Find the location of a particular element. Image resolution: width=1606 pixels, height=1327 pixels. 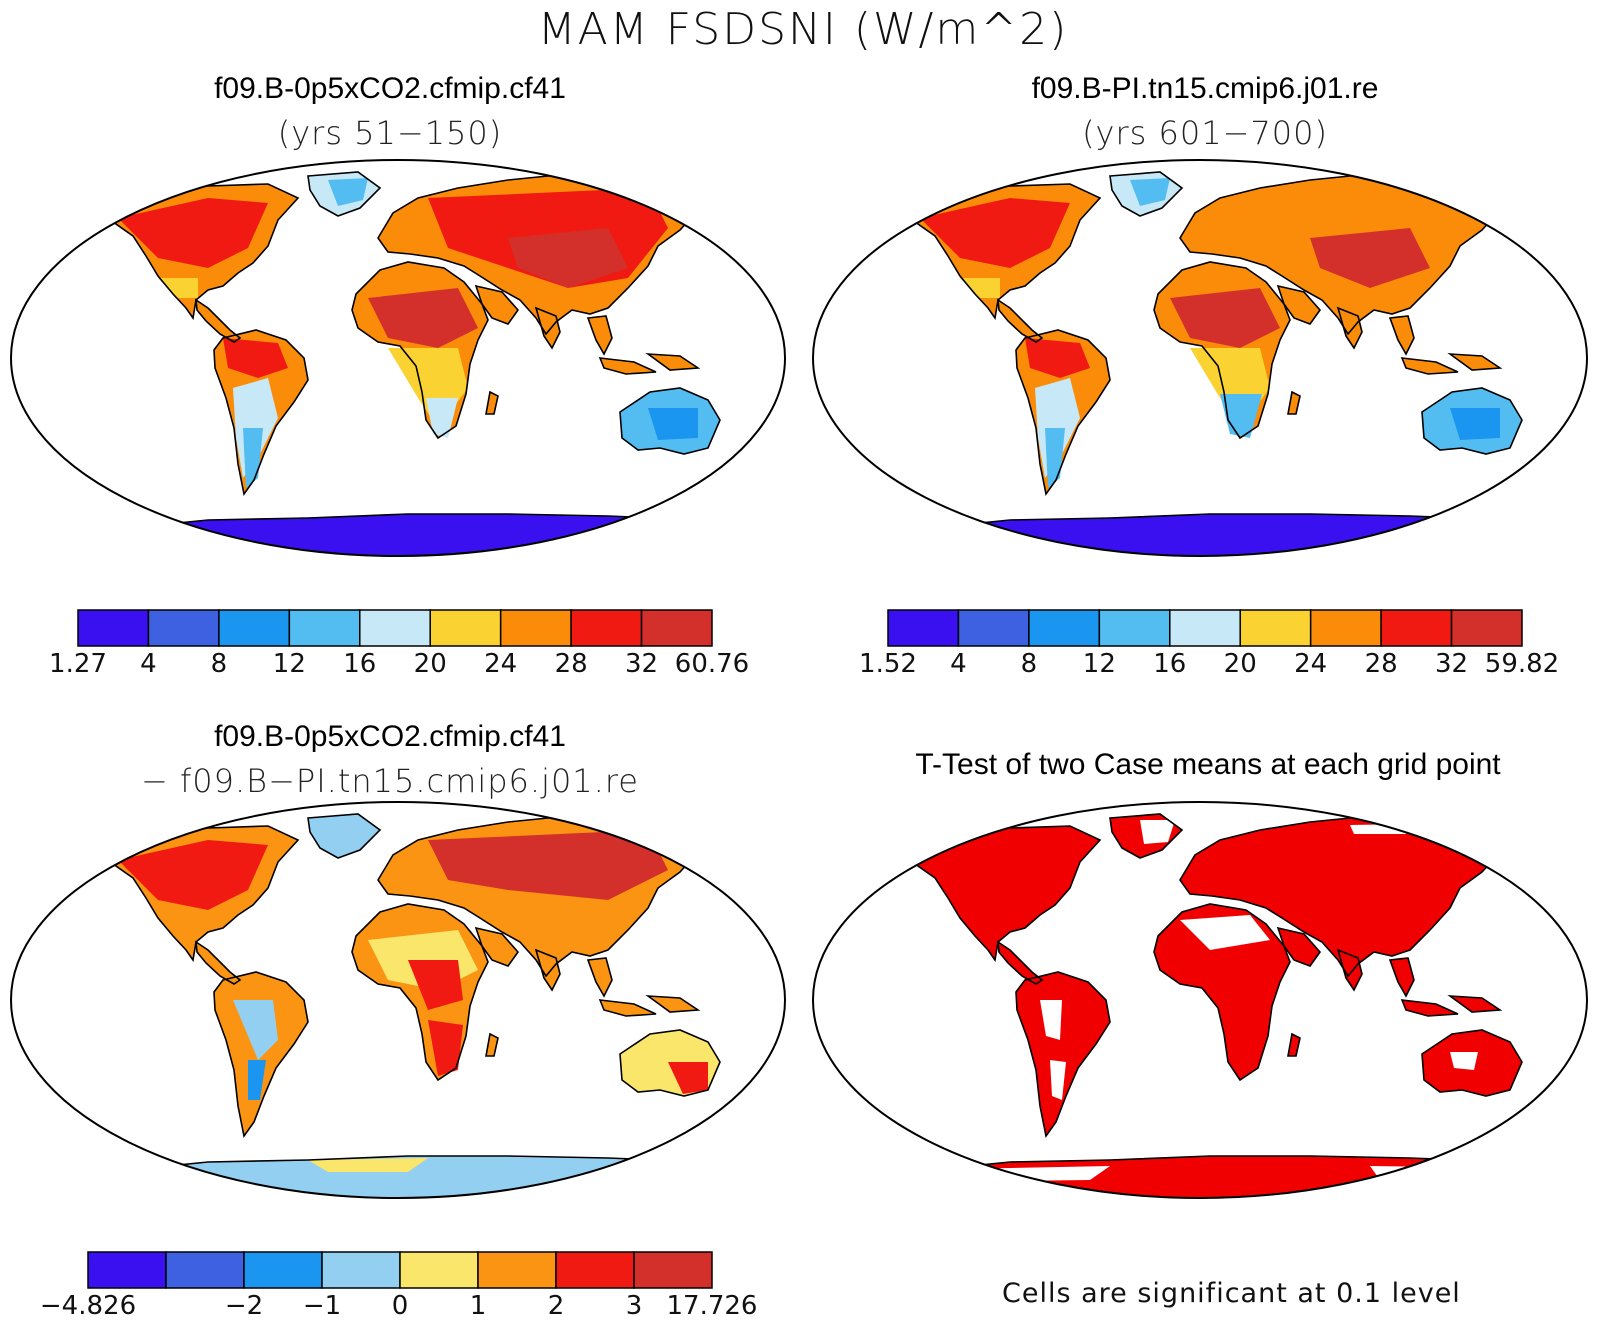

colorbar-tick-label: 0 is located at coordinates (400, 1306).